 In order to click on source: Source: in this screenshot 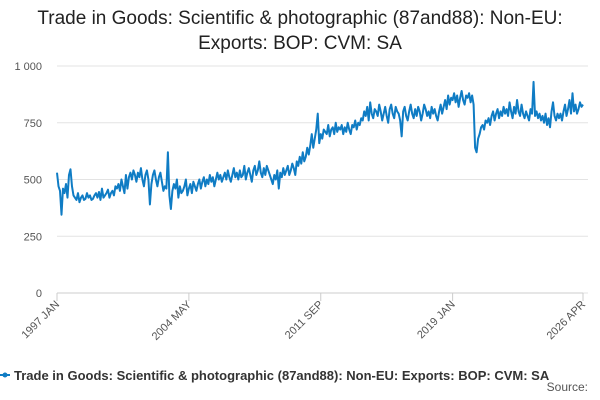, I will do `click(567, 387)`.